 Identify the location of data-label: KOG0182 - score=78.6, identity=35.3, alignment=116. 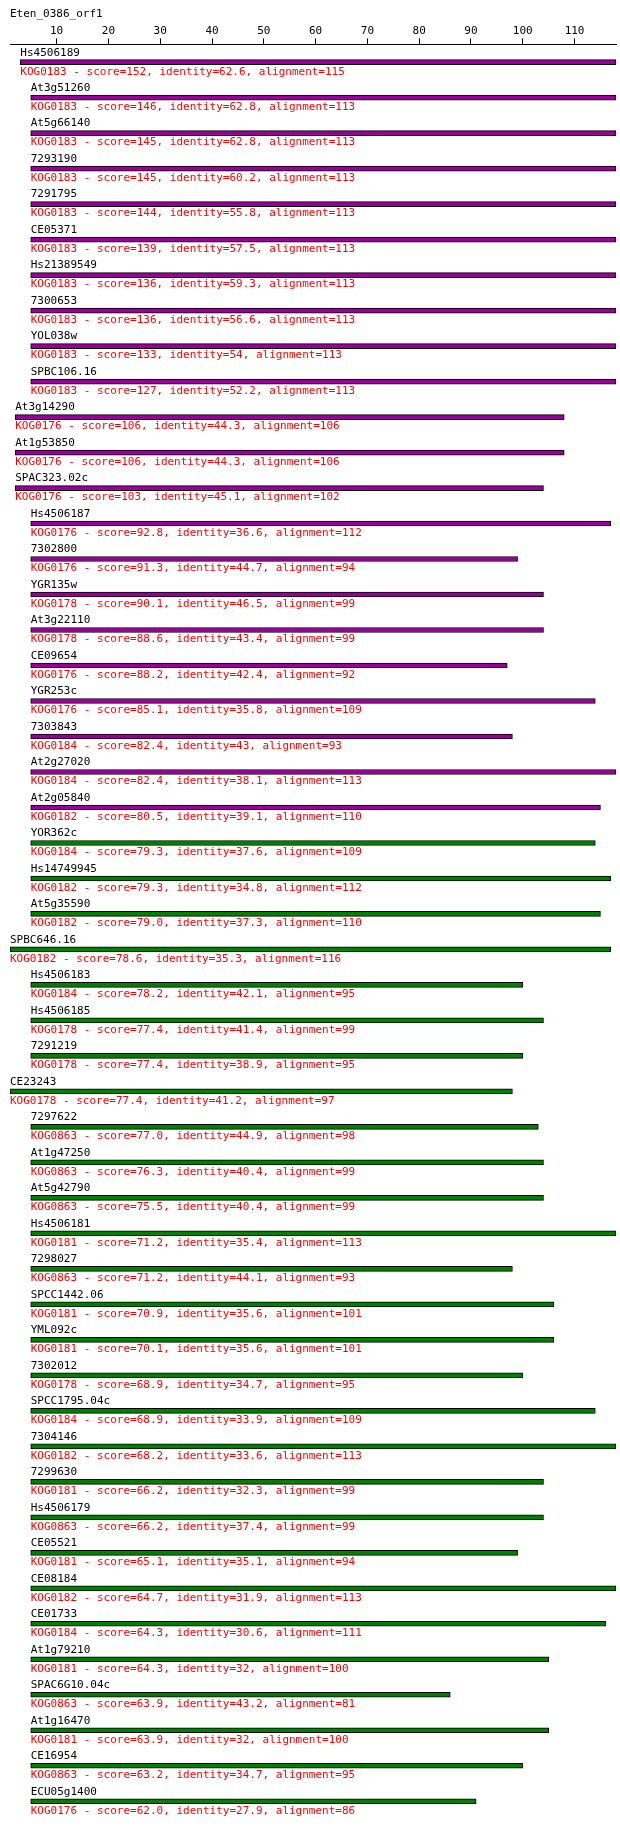
(176, 958).